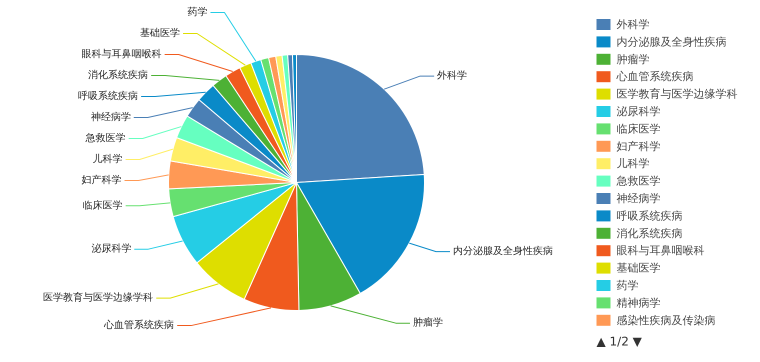 The width and height of the screenshot is (760, 362). What do you see at coordinates (197, 12) in the screenshot?
I see `slice-label: 药学` at bounding box center [197, 12].